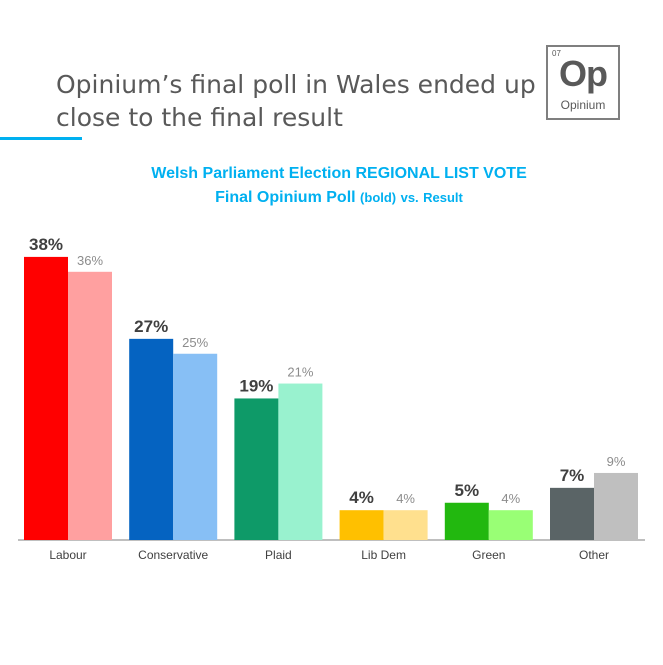 The image size is (663, 665). I want to click on chart-subtitle-bold-note: (bold), so click(378, 197).